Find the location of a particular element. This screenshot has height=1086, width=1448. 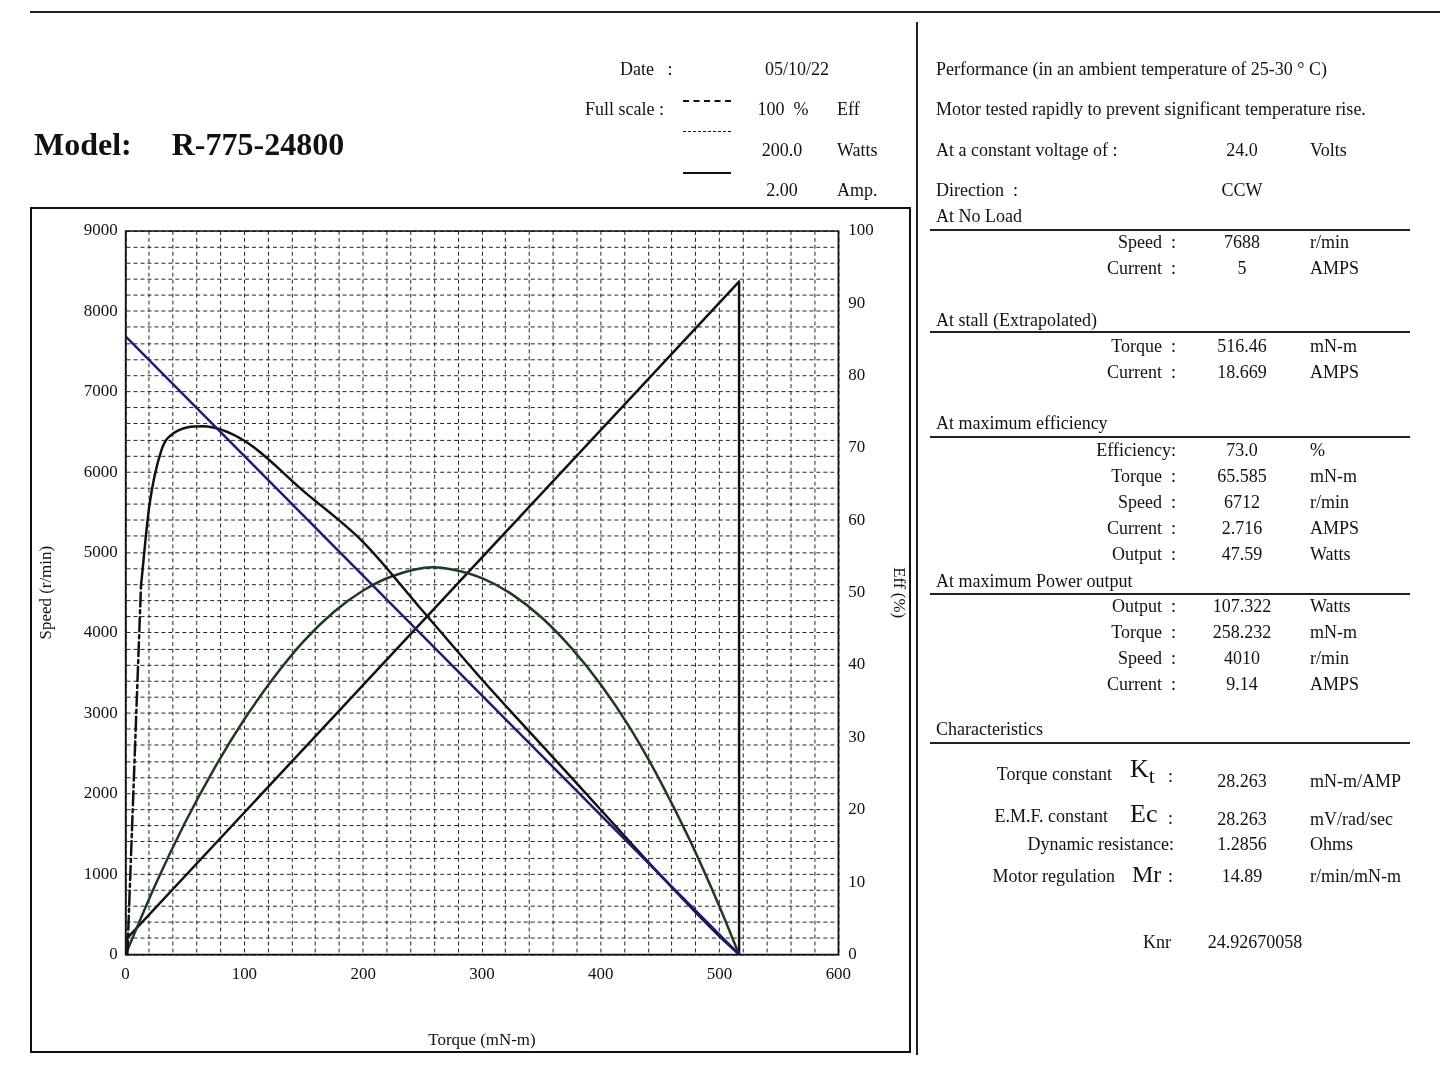

text: mV/rad/sec is located at coordinates (1351, 819).